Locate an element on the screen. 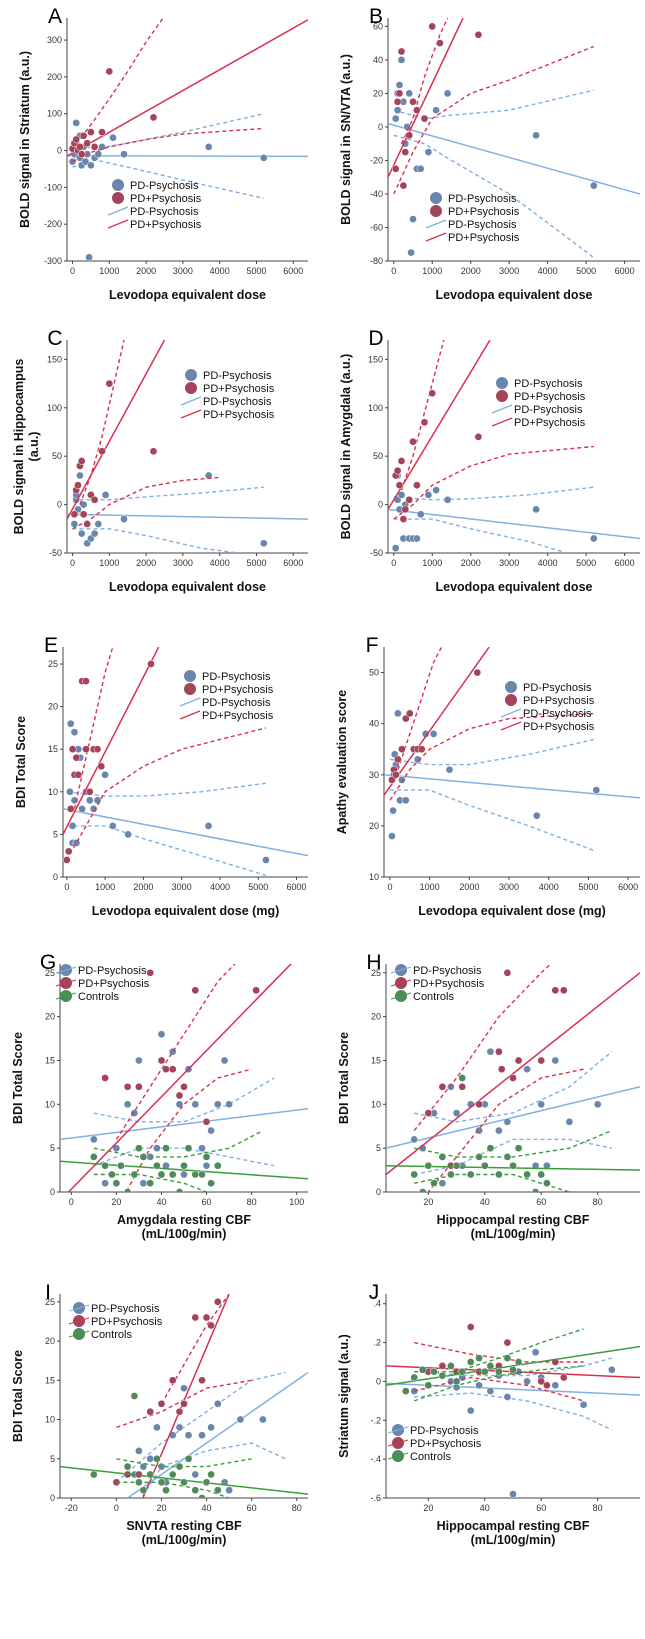 The height and width of the screenshot is (1639, 645). y-tick-label: 20 is located at coordinates (50, 1017).